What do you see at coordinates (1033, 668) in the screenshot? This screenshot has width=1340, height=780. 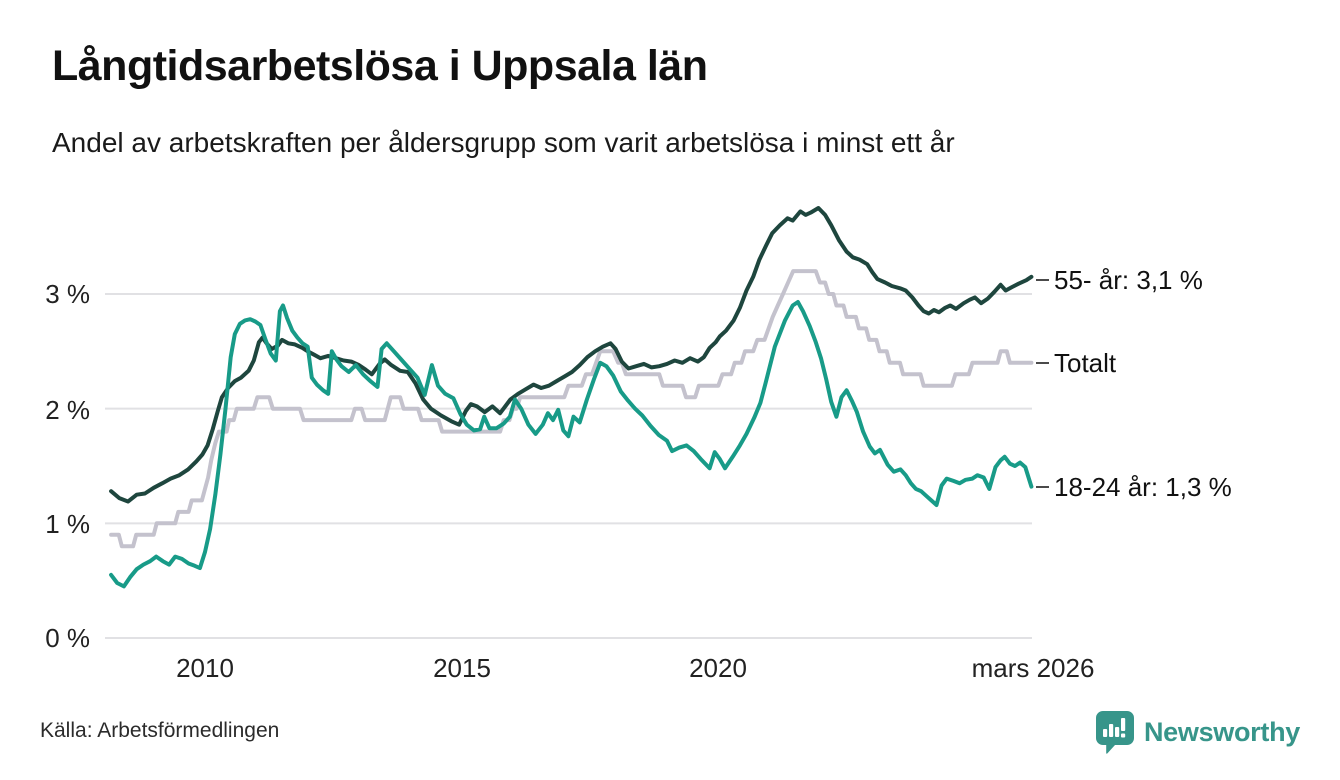 I see `x-axis-tick-mars-2026: mars 2026` at bounding box center [1033, 668].